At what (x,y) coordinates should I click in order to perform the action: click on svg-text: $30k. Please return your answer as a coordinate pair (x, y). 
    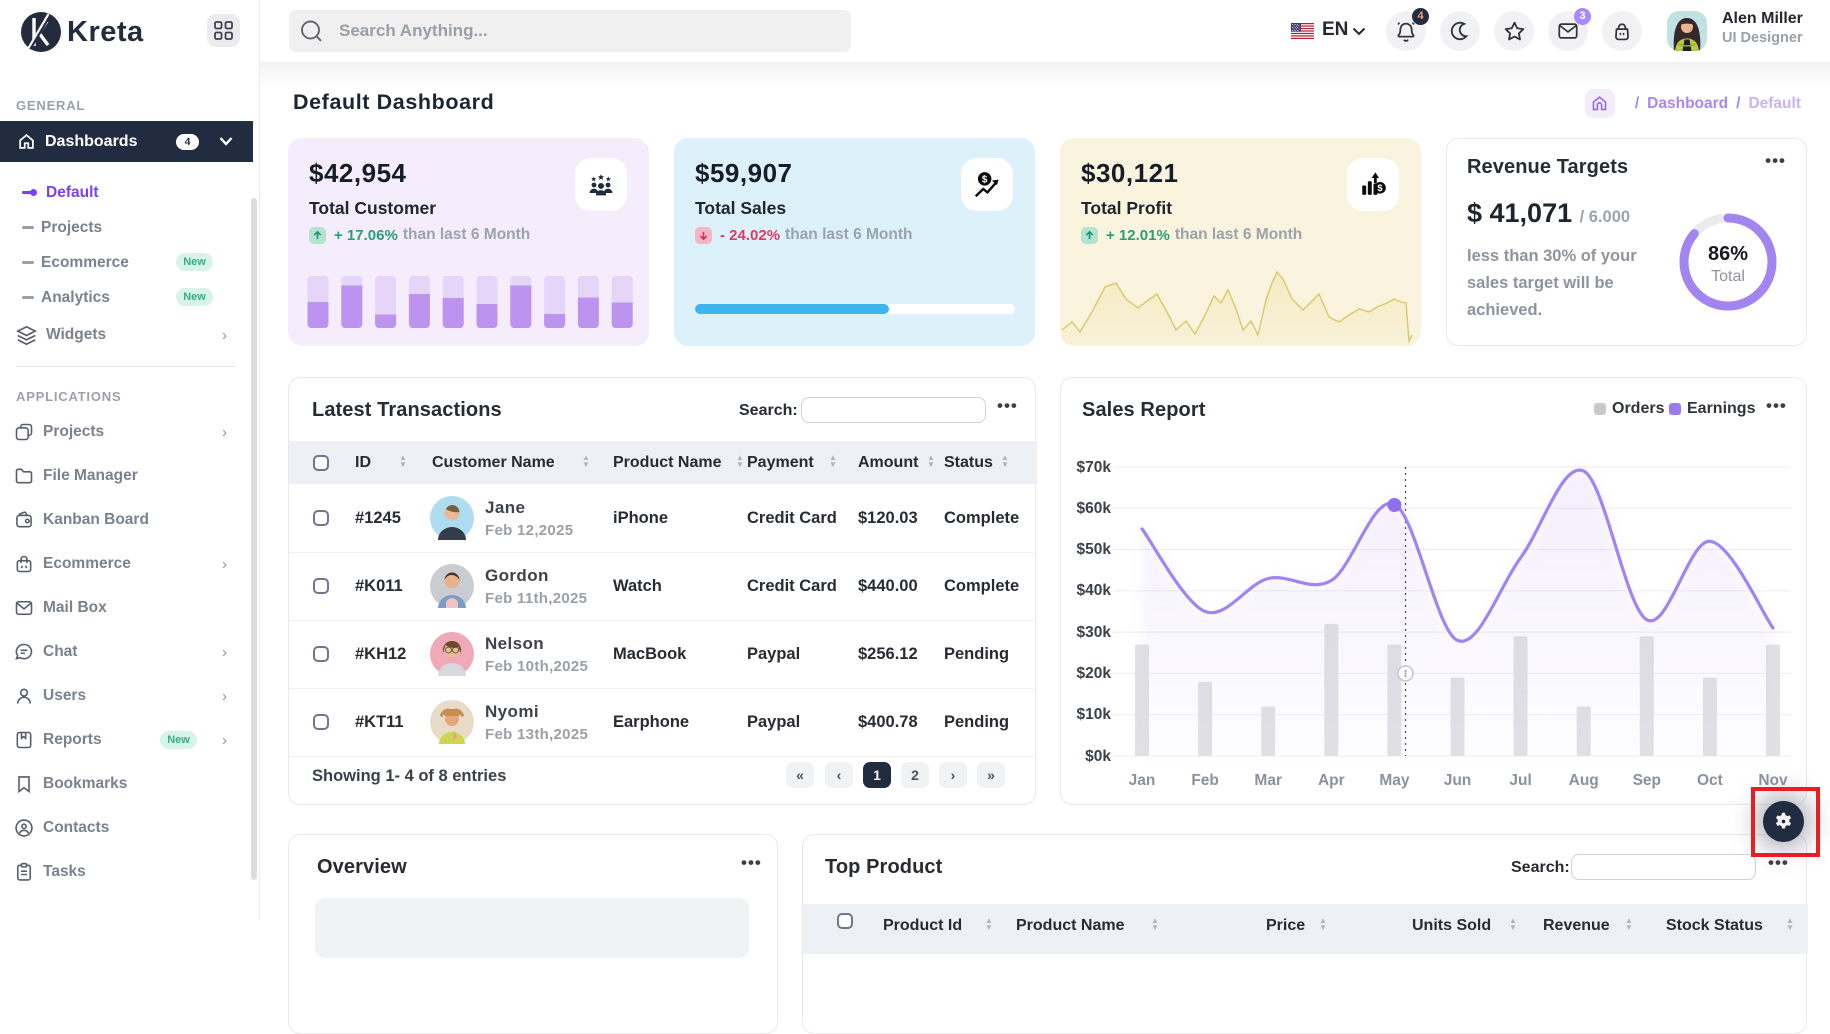
    Looking at the image, I should click on (1094, 632).